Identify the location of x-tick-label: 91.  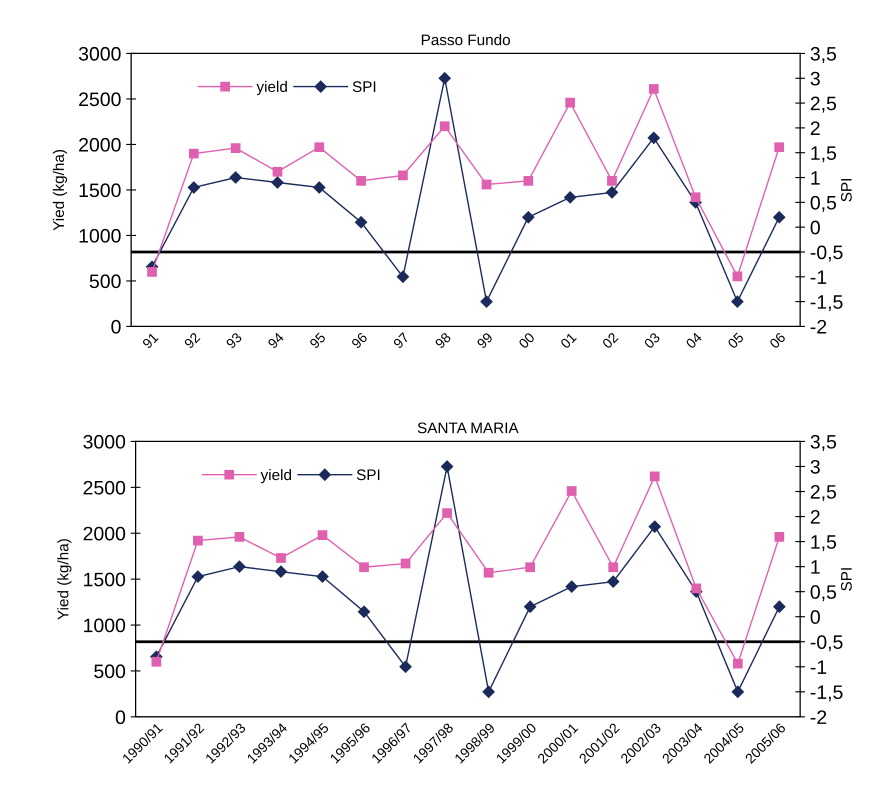
(150, 340).